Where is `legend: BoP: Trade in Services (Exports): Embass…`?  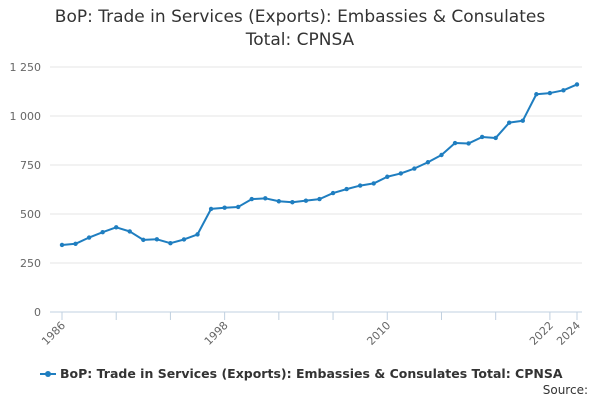 legend: BoP: Trade in Services (Exports): Embass… is located at coordinates (301, 373).